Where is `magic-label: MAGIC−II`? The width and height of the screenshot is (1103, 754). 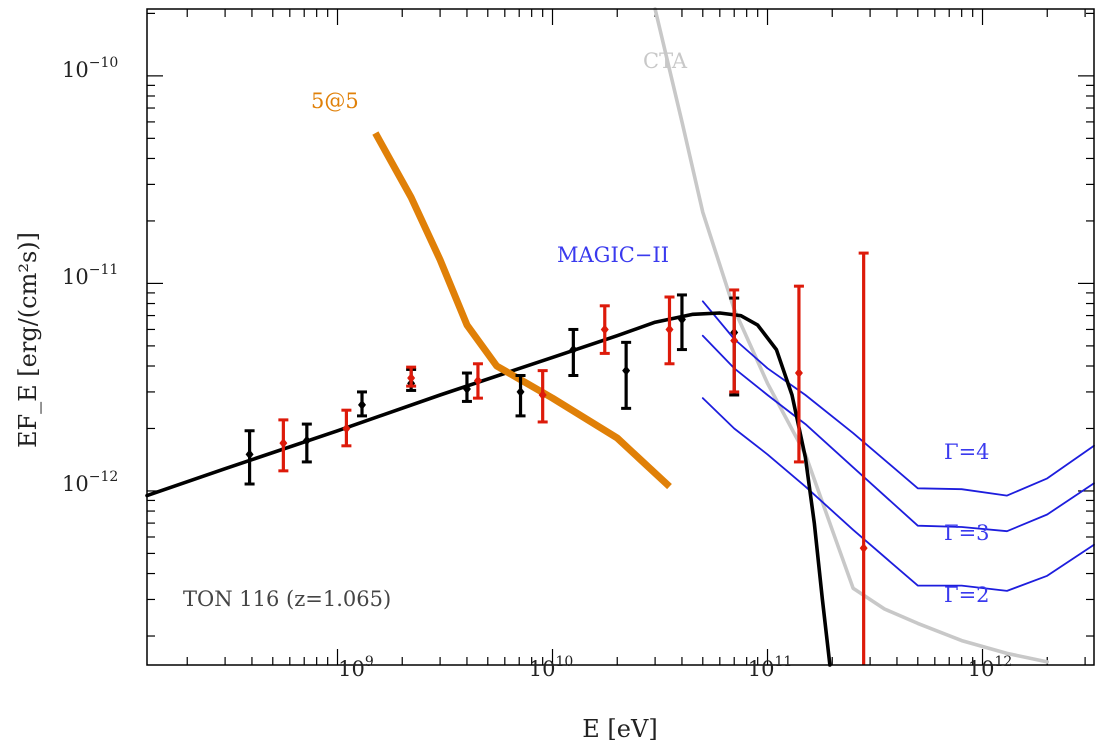
magic-label: MAGIC−II is located at coordinates (613, 255).